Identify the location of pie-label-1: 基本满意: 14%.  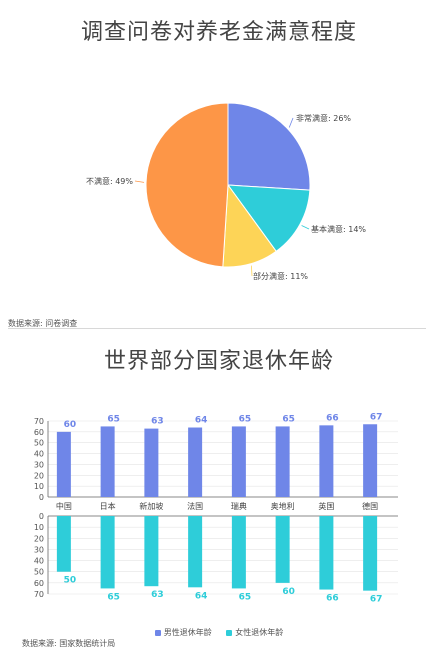
(338, 229).